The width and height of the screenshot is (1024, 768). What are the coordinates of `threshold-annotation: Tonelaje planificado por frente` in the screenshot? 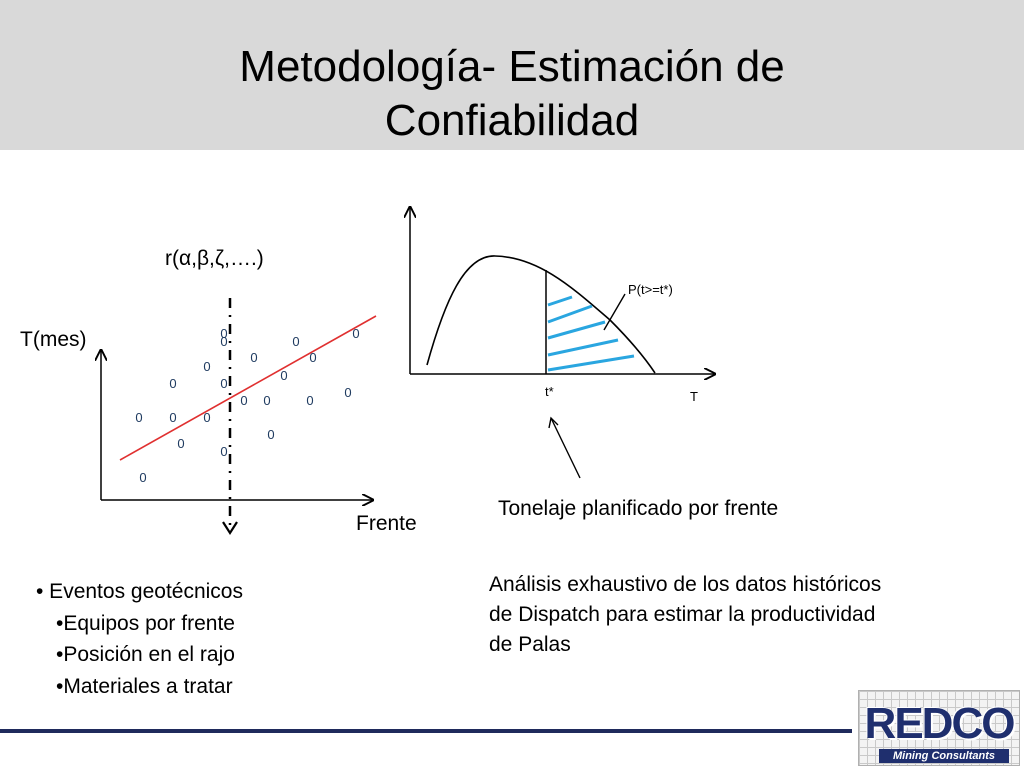 It's located at (638, 508).